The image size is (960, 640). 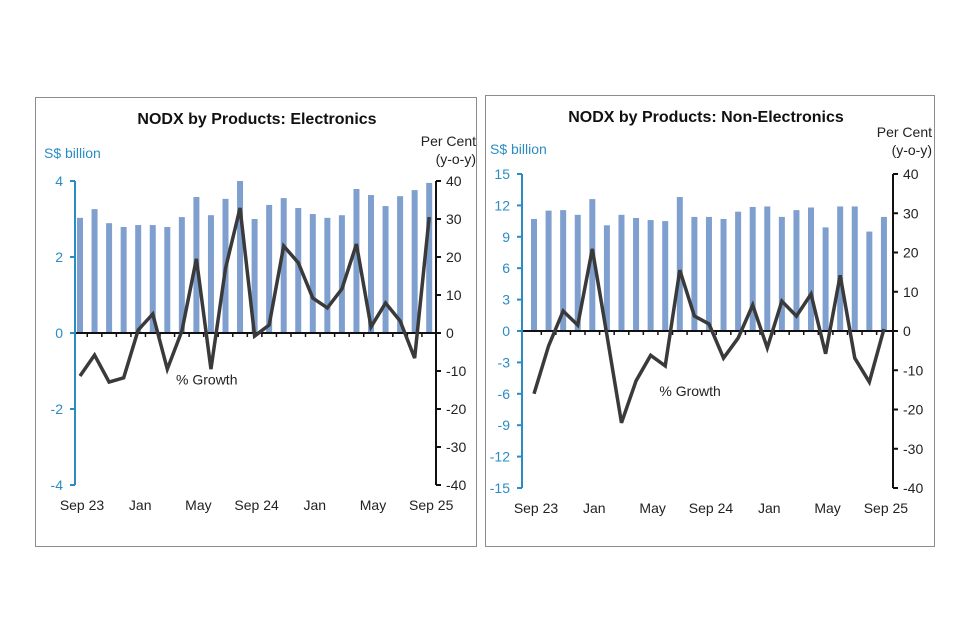 I want to click on left-tick-label: 6, so click(x=506, y=268).